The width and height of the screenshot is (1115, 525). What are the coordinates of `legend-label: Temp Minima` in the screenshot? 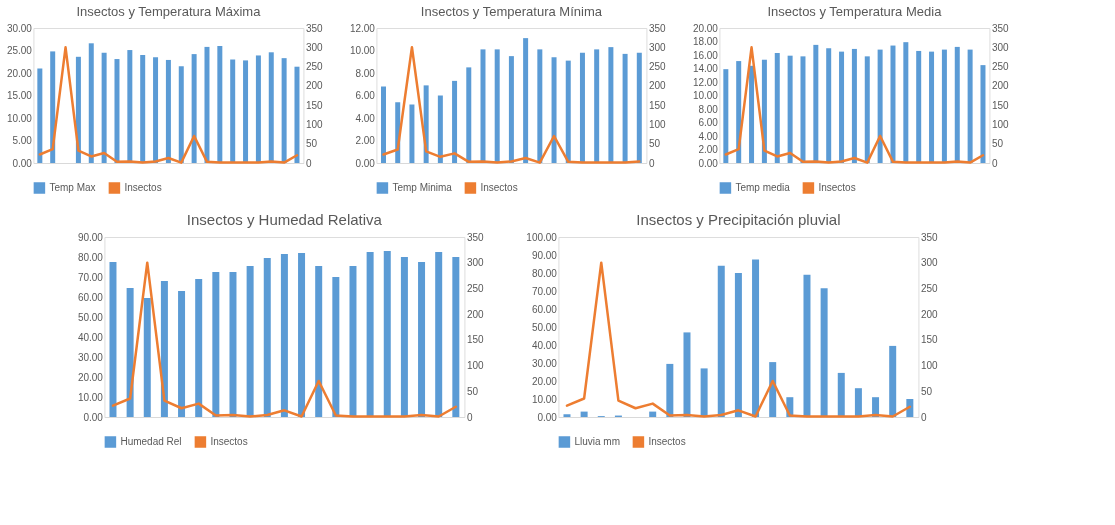 It's located at (422, 187).